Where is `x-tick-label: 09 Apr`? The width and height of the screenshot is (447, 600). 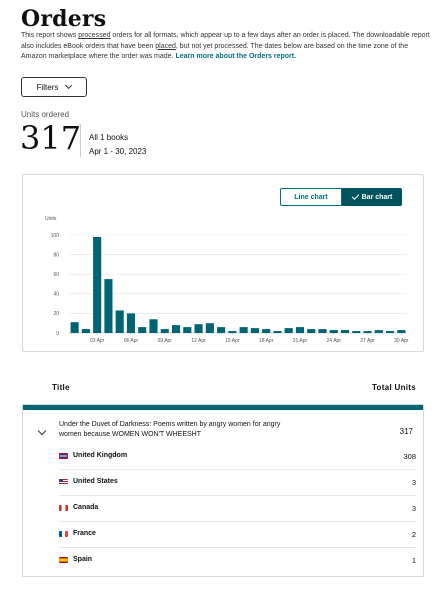 x-tick-label: 09 Apr is located at coordinates (165, 341).